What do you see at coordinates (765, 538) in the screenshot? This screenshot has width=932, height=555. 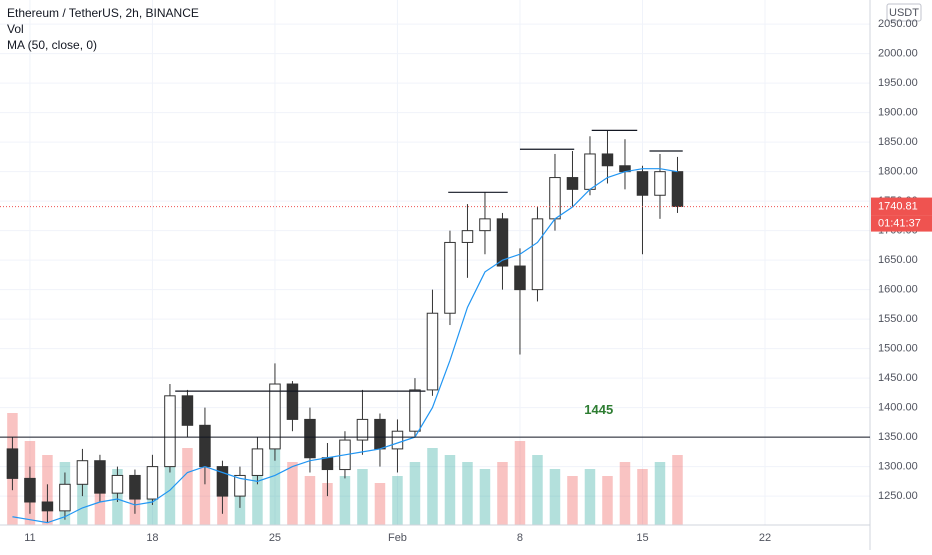 I see `x-tick-label: 22` at bounding box center [765, 538].